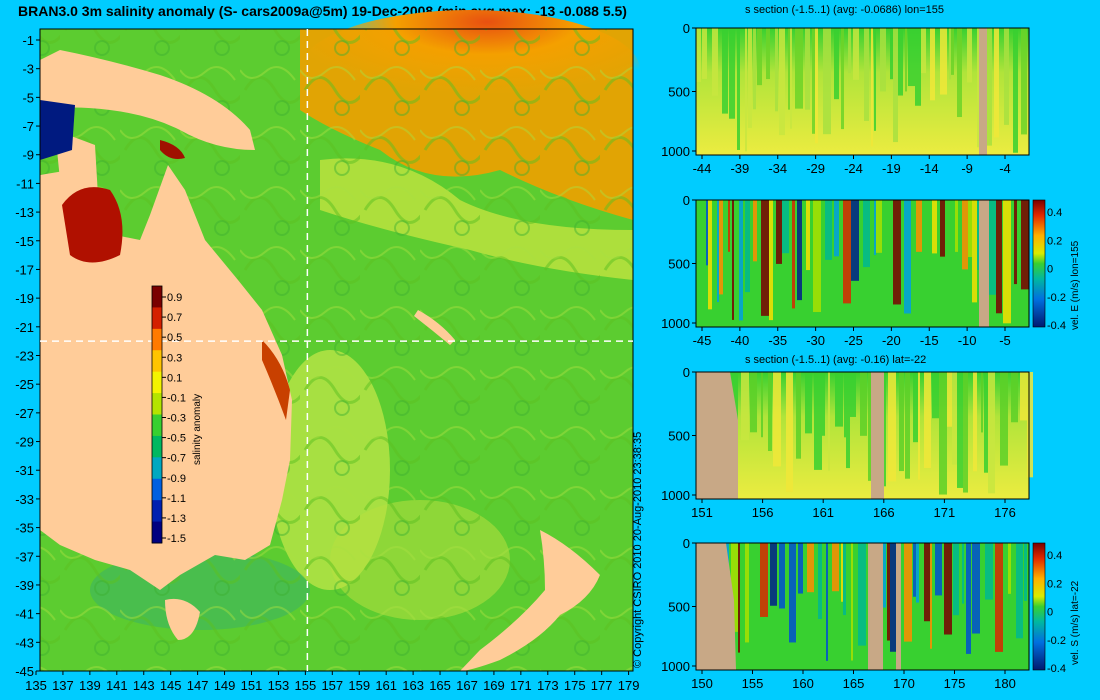 This screenshot has height=700, width=1100. What do you see at coordinates (24, 499) in the screenshot?
I see `lat-tick-label: -33` at bounding box center [24, 499].